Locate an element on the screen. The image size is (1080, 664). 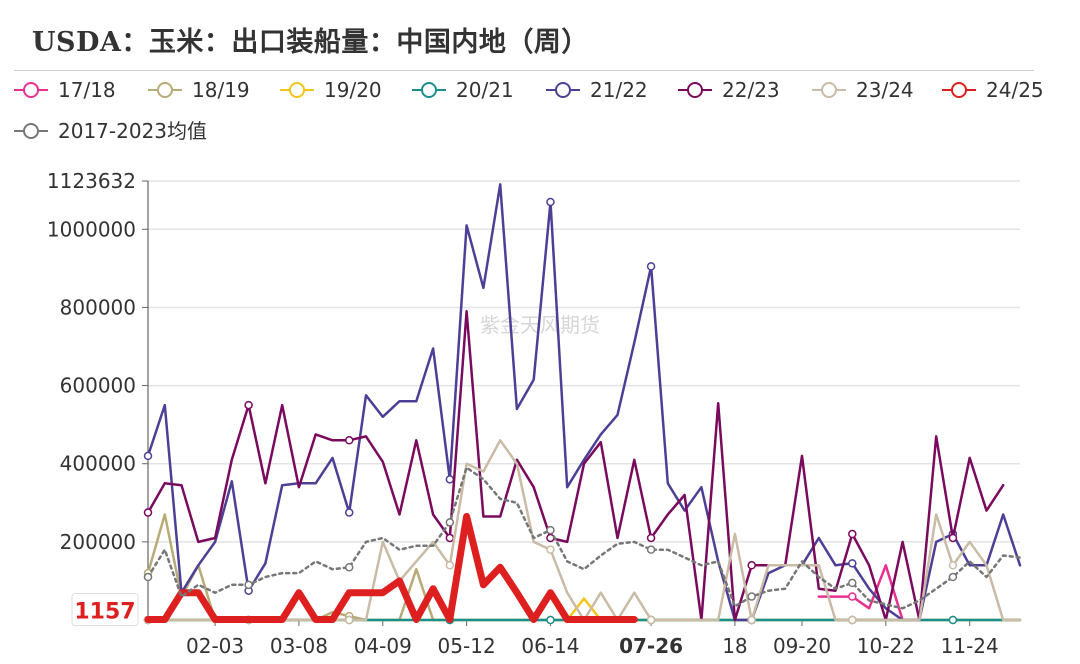
x-tick-label: 09-20 is located at coordinates (802, 646).